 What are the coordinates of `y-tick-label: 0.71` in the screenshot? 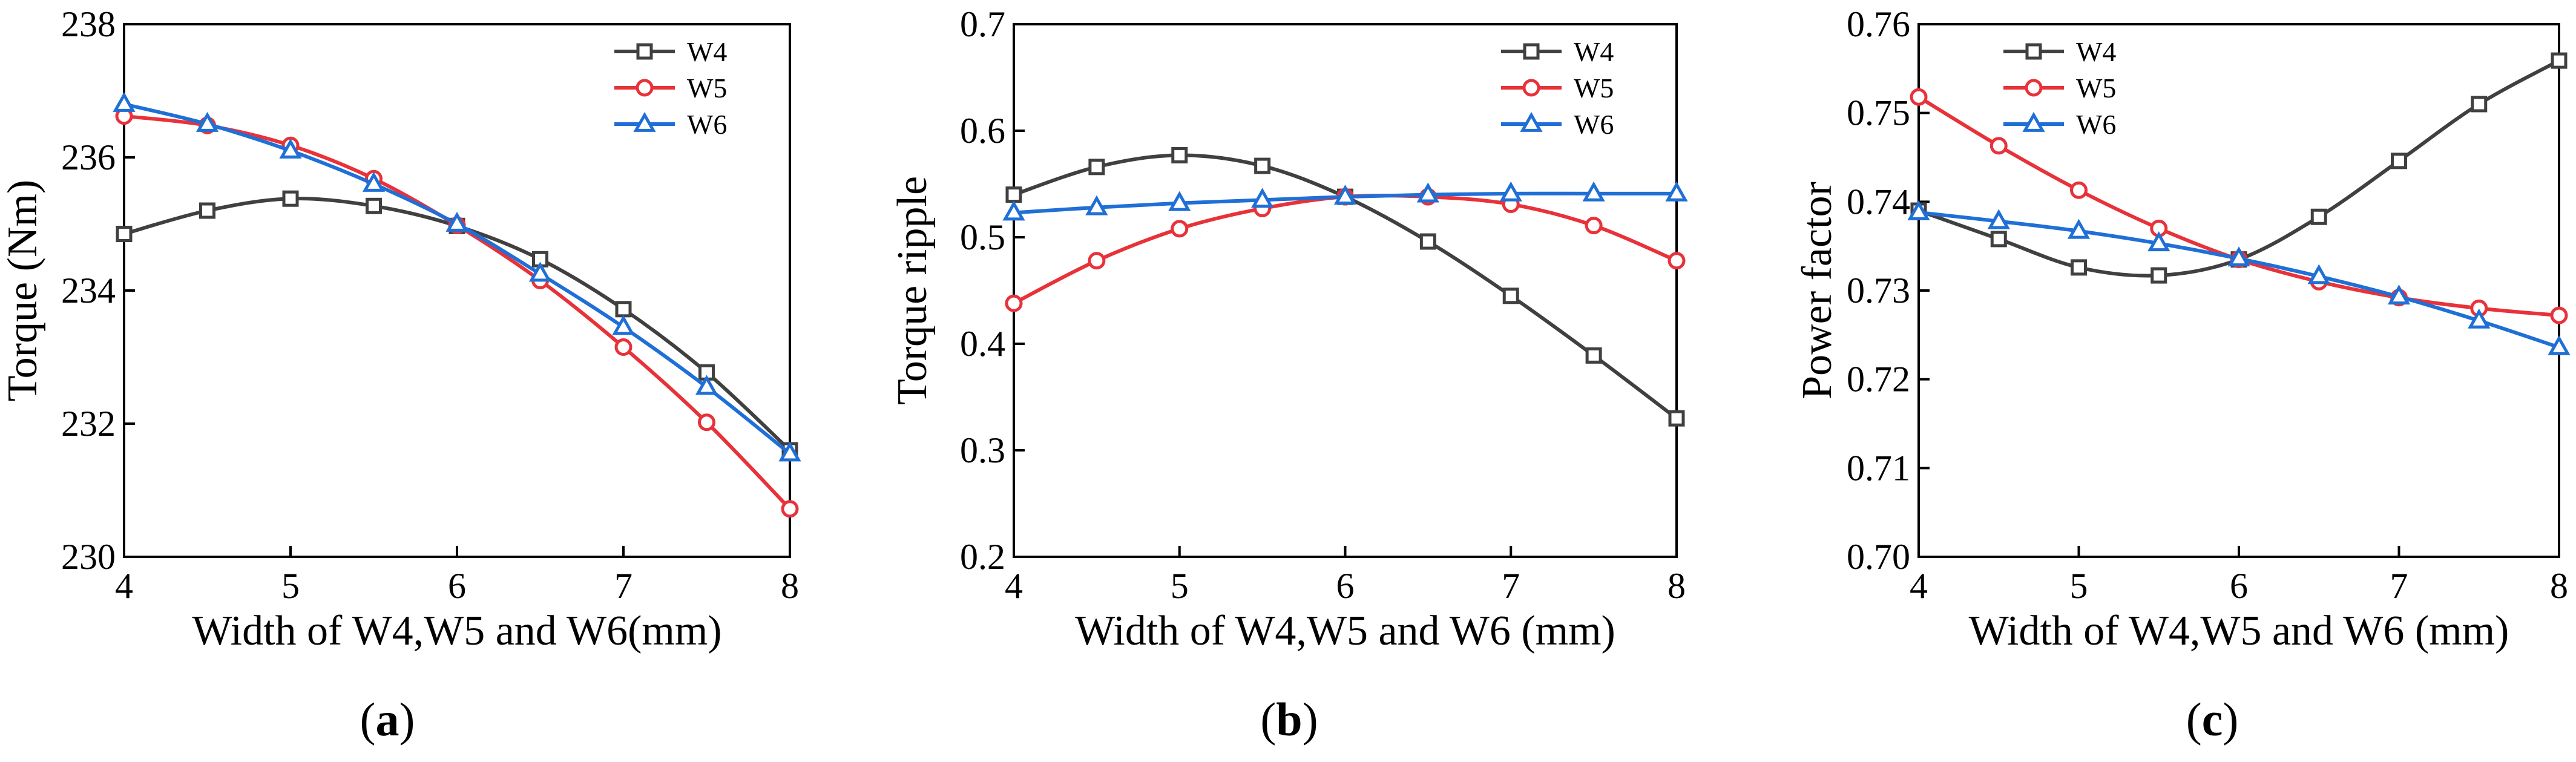 It's located at (1878, 468).